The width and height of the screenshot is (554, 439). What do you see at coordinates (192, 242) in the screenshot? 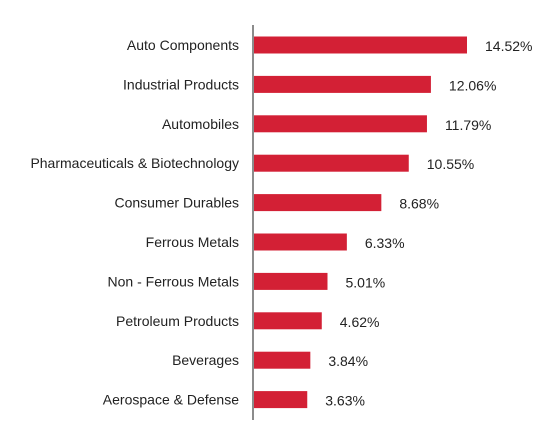
I see `category-label-ferrous-metals: Ferrous Metals` at bounding box center [192, 242].